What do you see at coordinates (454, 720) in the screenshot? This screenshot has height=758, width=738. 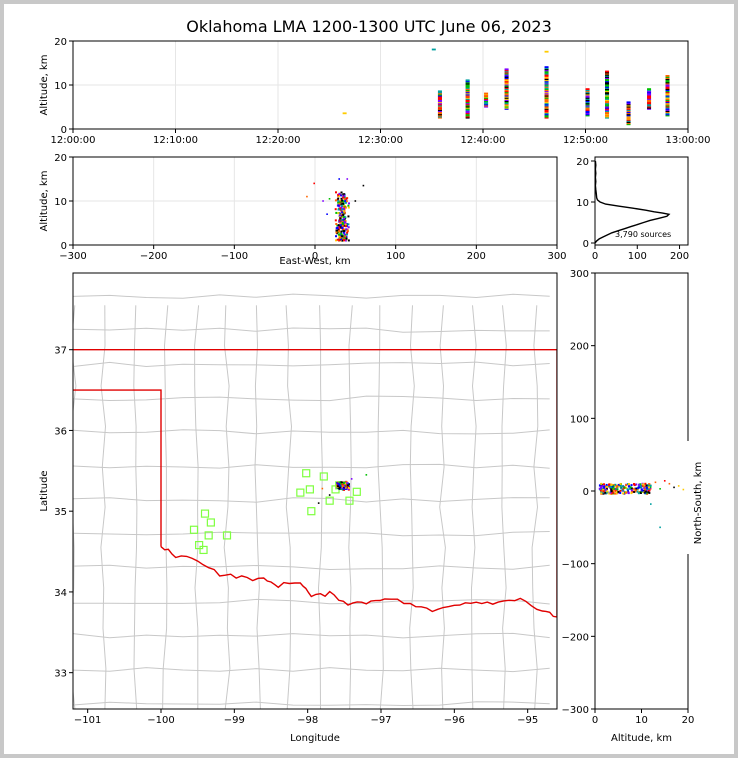 I see `x-tick-label: −96` at bounding box center [454, 720].